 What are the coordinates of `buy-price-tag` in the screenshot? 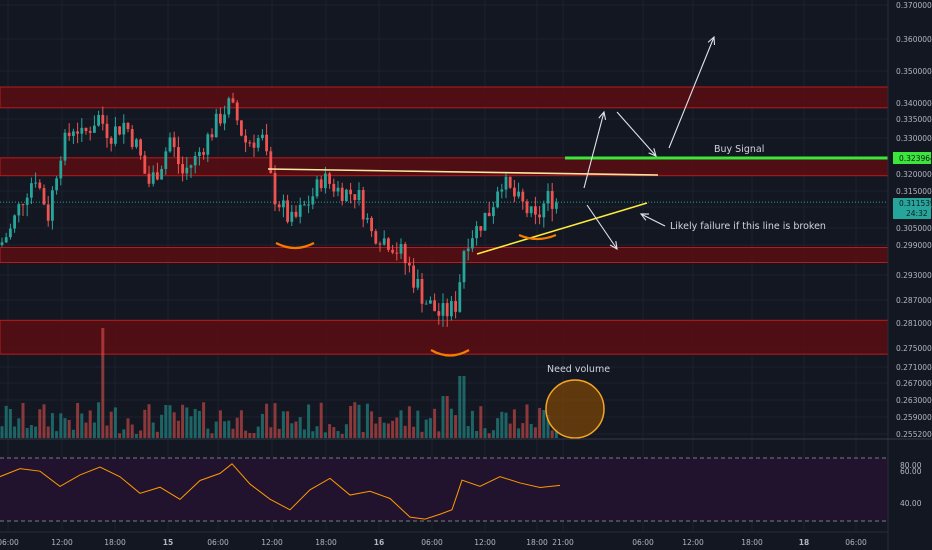 It's located at (912, 158).